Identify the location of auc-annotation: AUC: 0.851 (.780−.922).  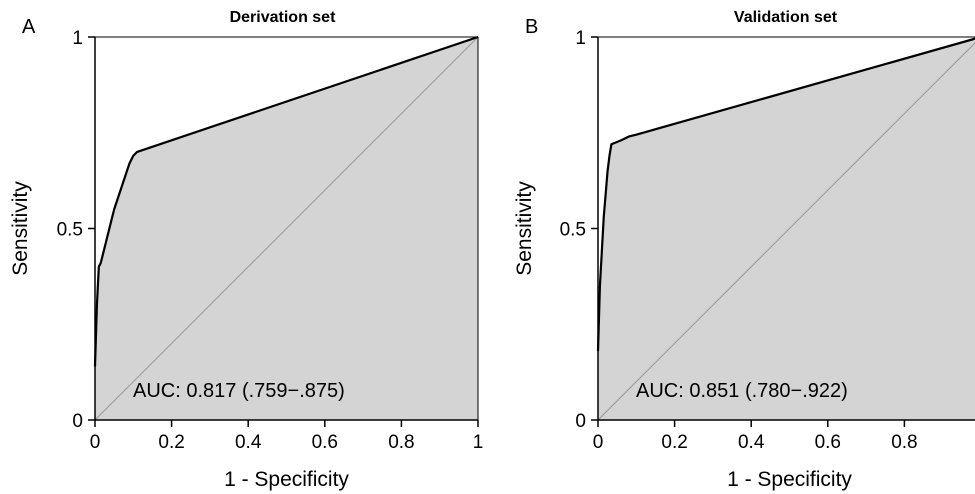
(742, 391).